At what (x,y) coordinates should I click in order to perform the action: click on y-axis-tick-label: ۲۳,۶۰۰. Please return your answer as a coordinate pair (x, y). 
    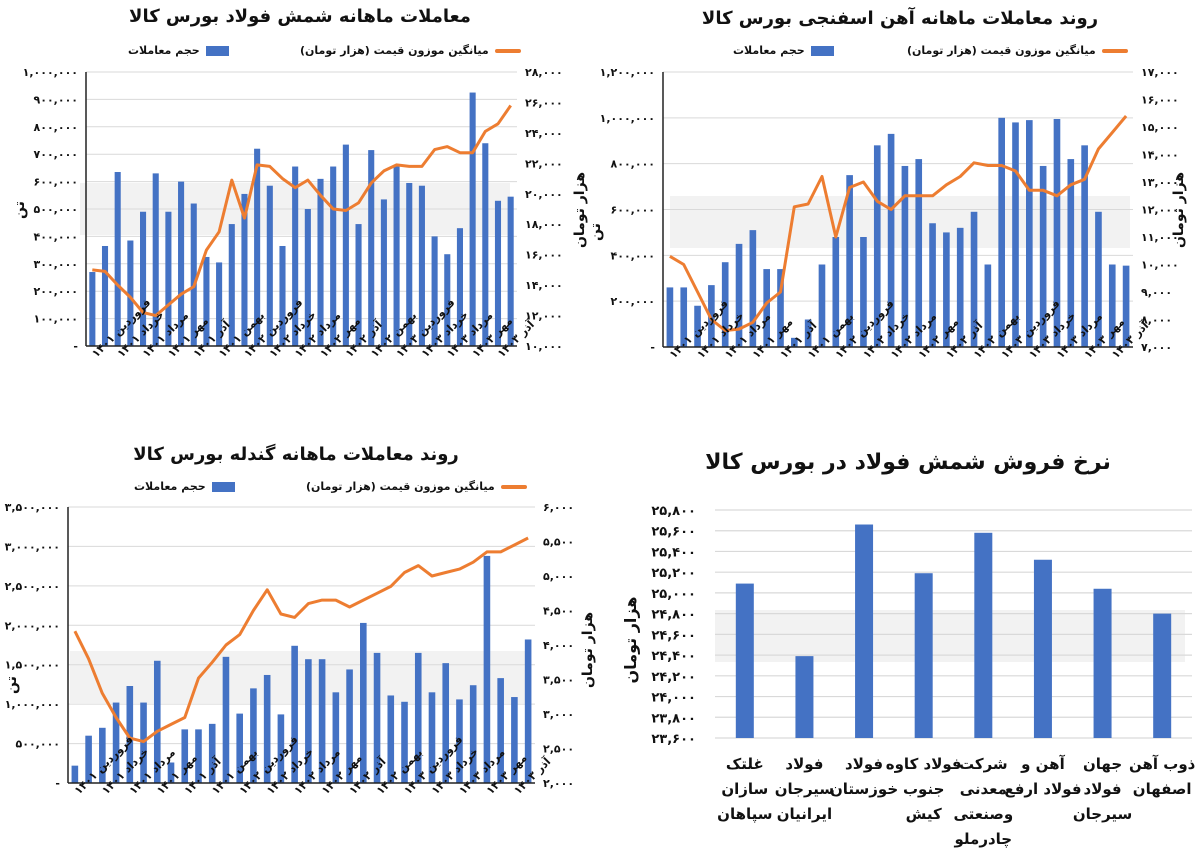
    Looking at the image, I should click on (673, 739).